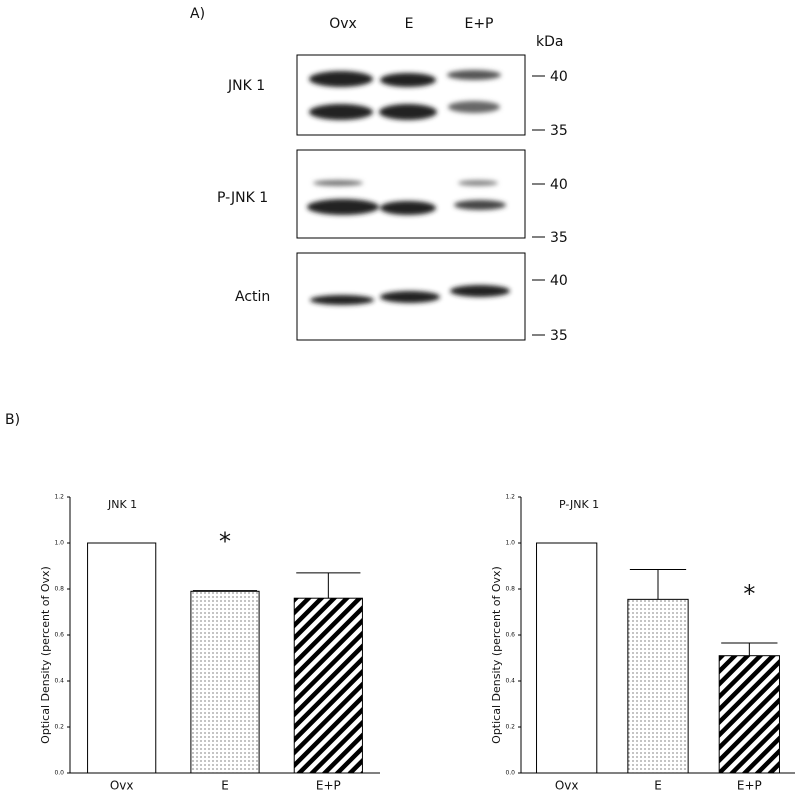 This screenshot has width=800, height=799. What do you see at coordinates (478, 24) in the screenshot?
I see `lane-label: E+P` at bounding box center [478, 24].